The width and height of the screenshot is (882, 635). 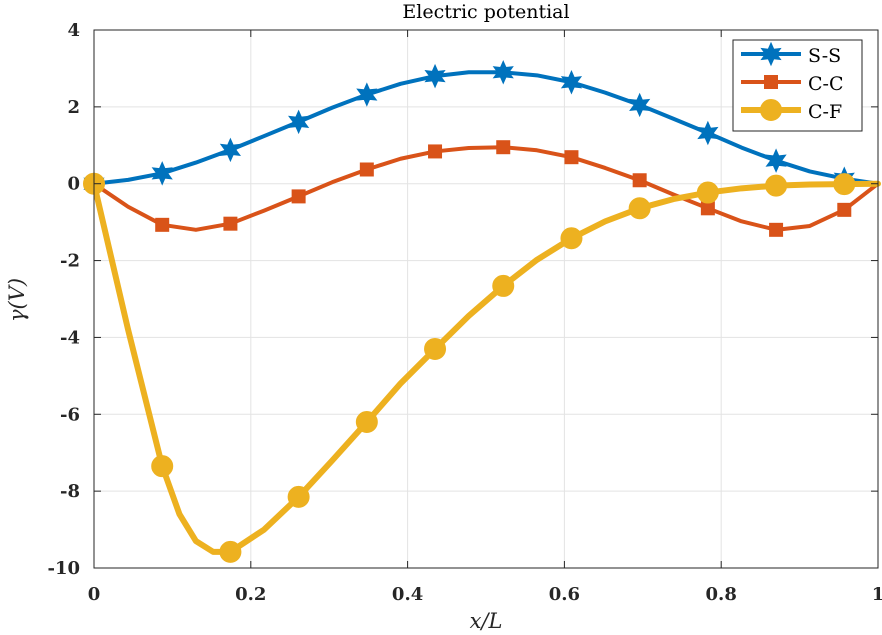 I want to click on legend-entries, so click(x=771, y=81).